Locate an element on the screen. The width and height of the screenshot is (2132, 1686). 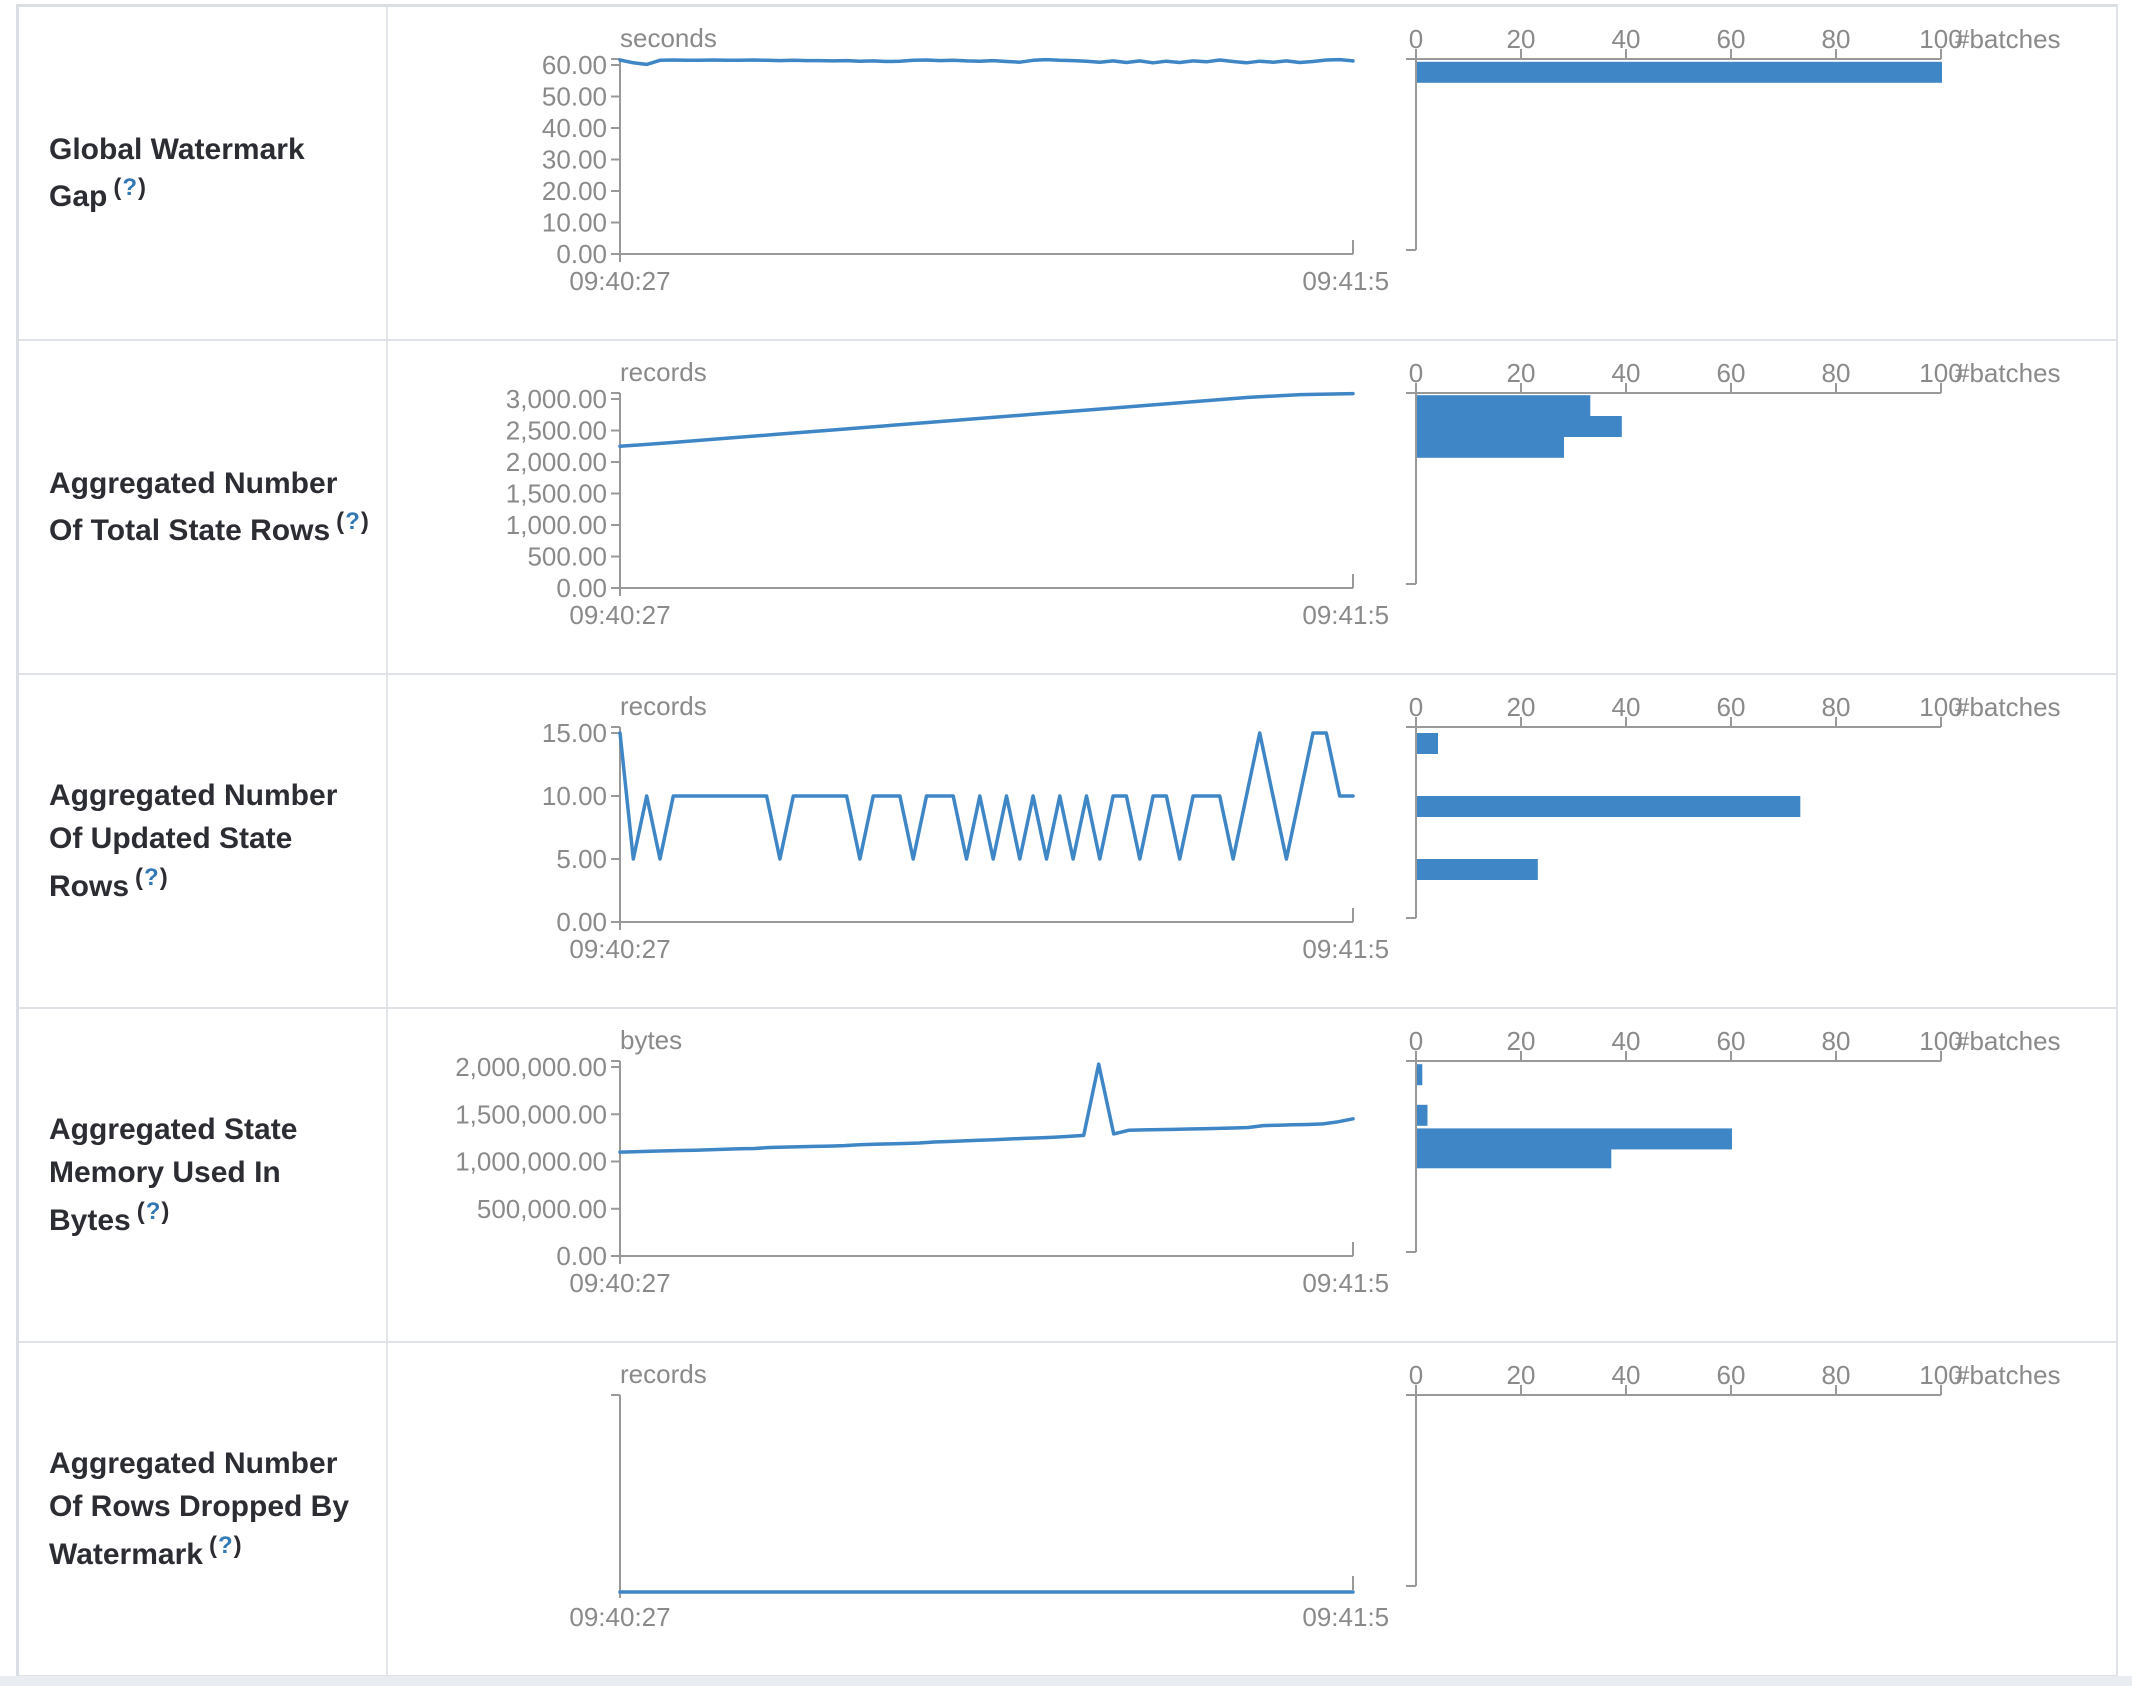
metric-label-cell: Global Watermark Gap (?) is located at coordinates (203, 173).